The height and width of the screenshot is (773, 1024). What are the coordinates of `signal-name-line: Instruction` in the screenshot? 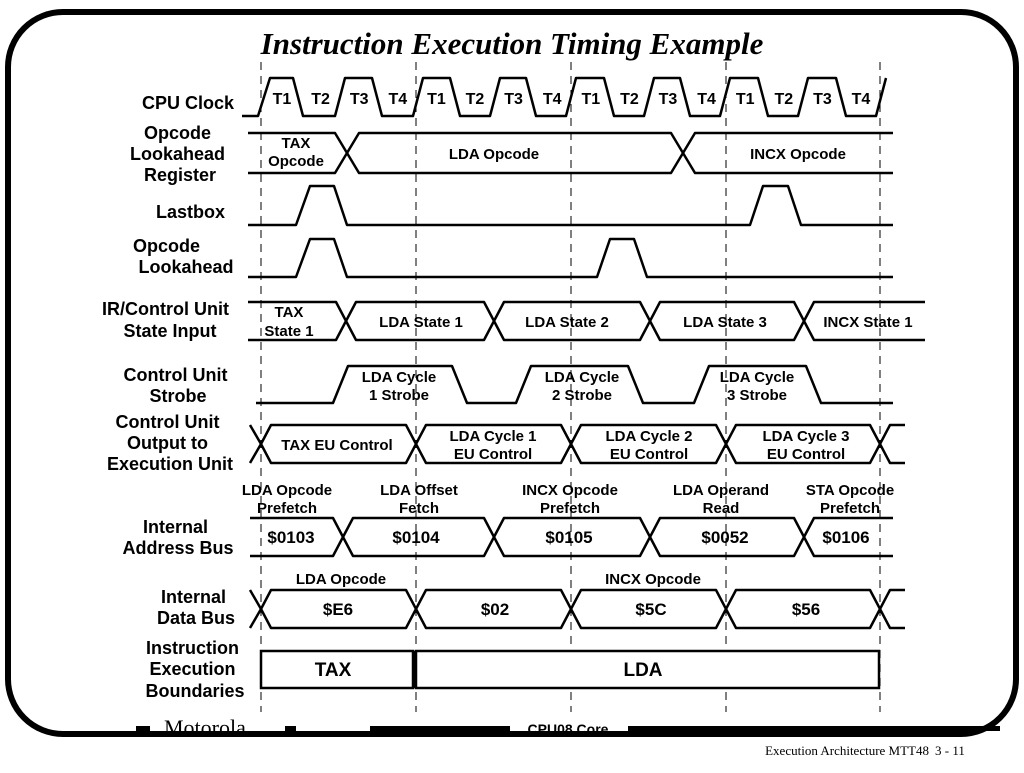 It's located at (192, 648).